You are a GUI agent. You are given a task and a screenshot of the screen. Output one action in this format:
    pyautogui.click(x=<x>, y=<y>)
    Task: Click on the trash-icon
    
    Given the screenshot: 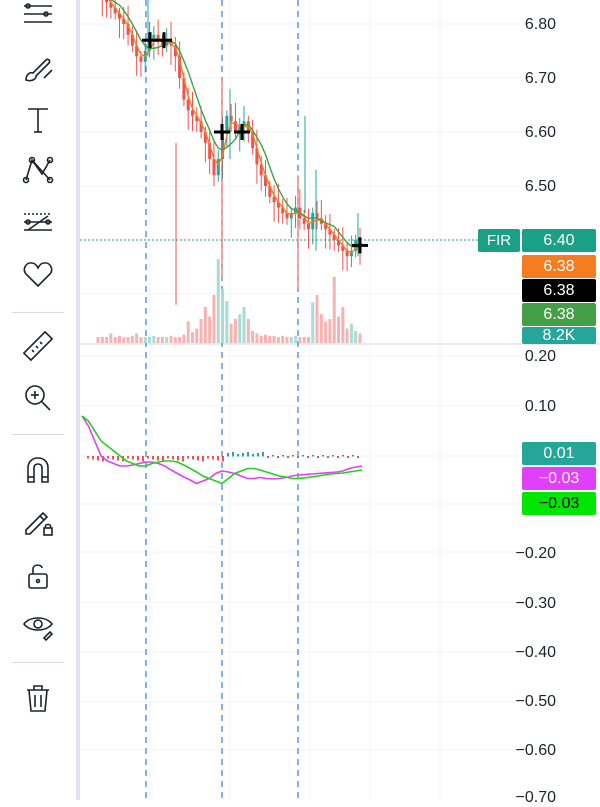 What is the action you would take?
    pyautogui.click(x=38, y=698)
    